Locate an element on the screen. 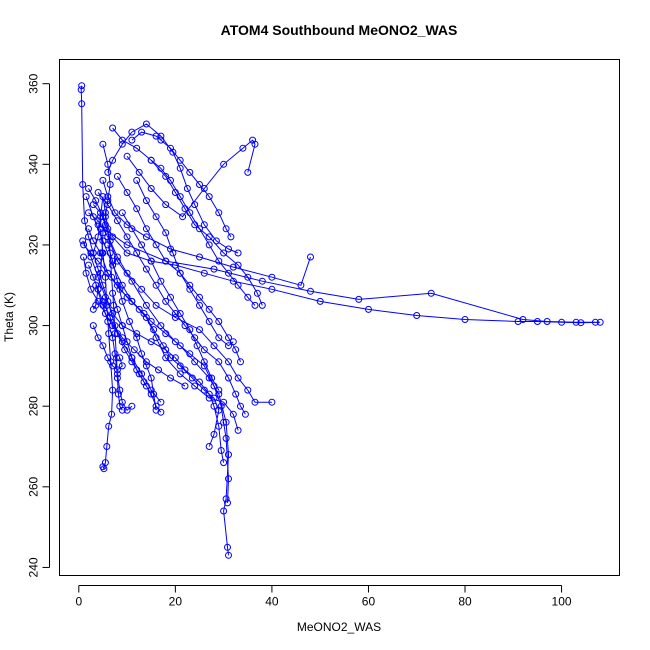 The height and width of the screenshot is (650, 650). y-tick-label: 340 is located at coordinates (34, 164).